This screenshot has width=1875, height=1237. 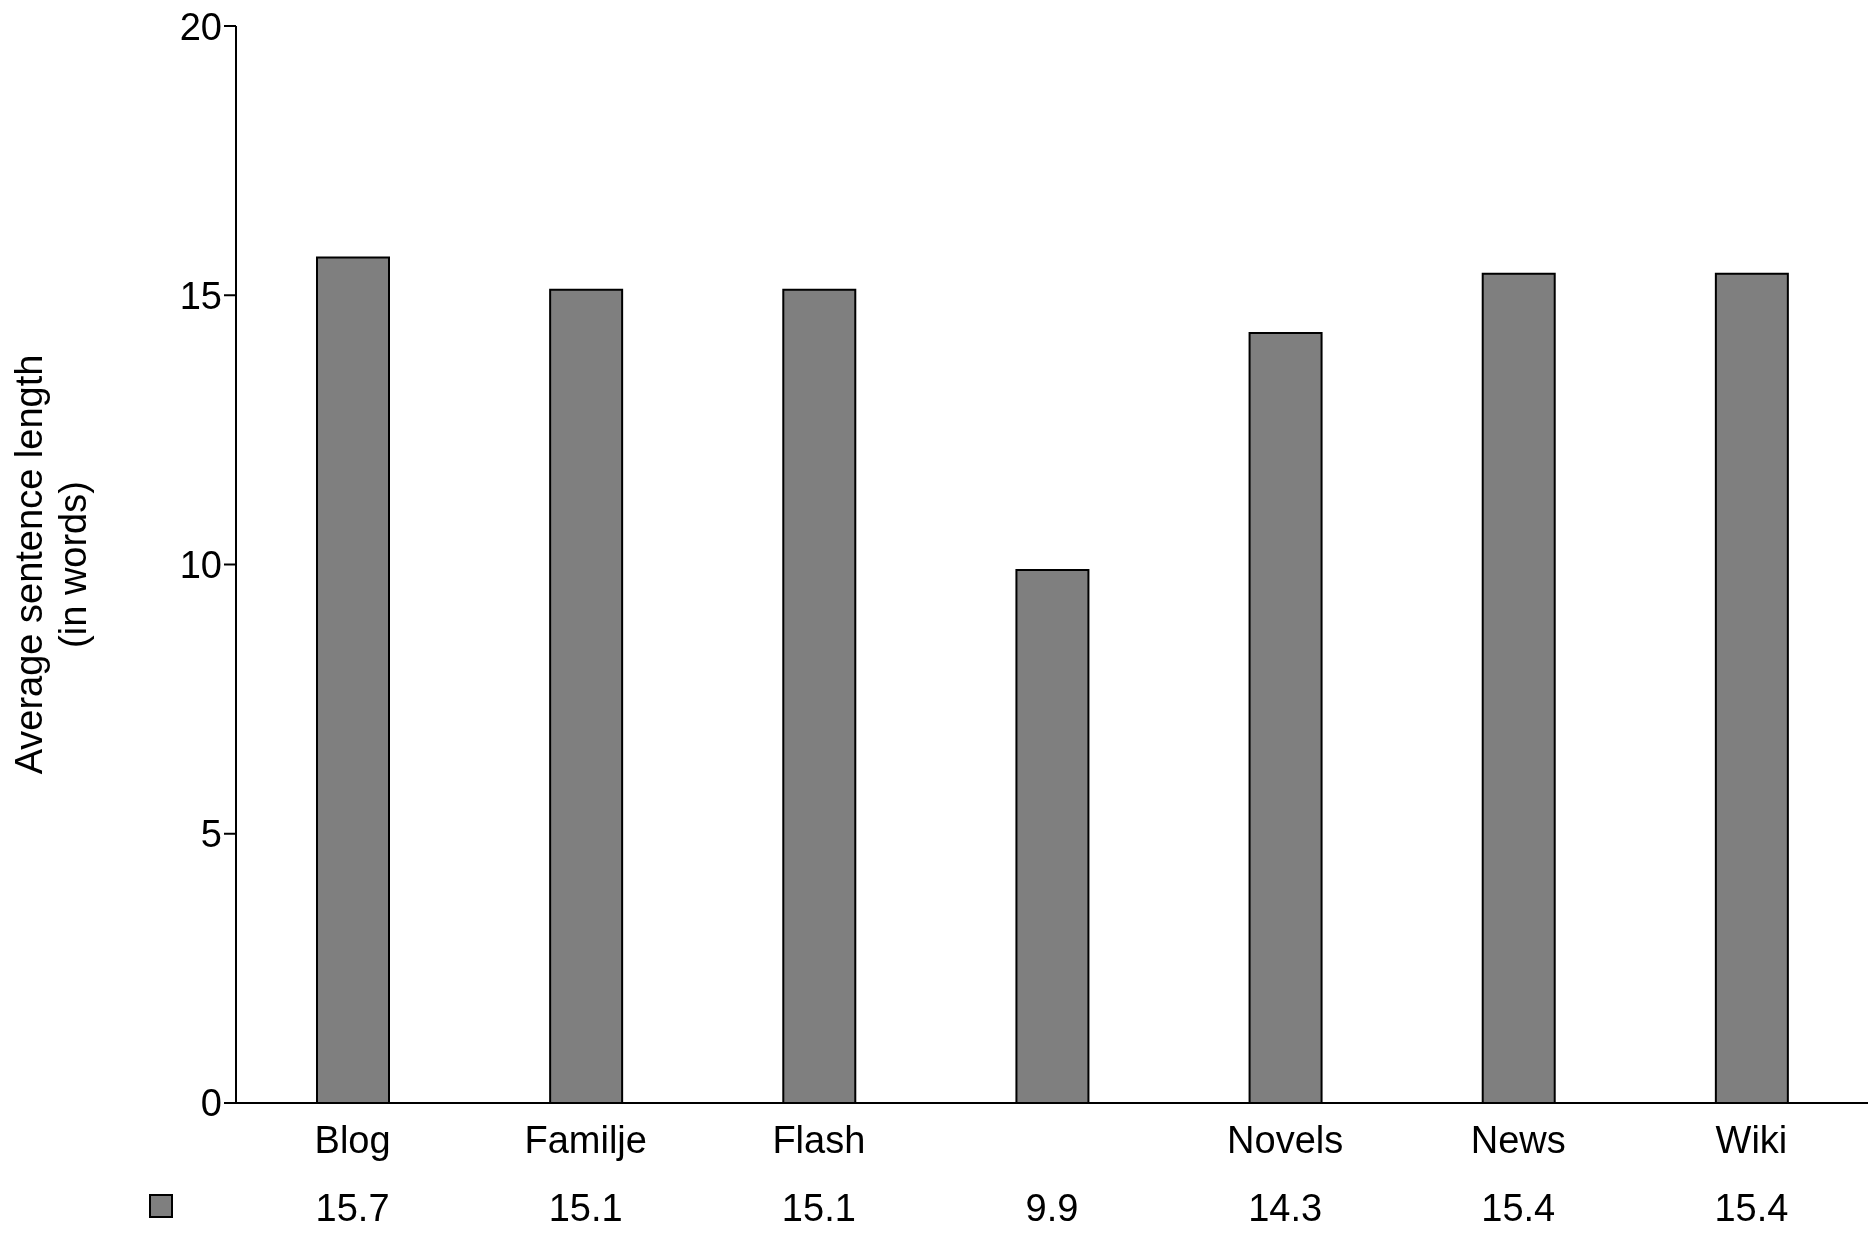 What do you see at coordinates (1518, 1140) in the screenshot?
I see `x-tick-label: News` at bounding box center [1518, 1140].